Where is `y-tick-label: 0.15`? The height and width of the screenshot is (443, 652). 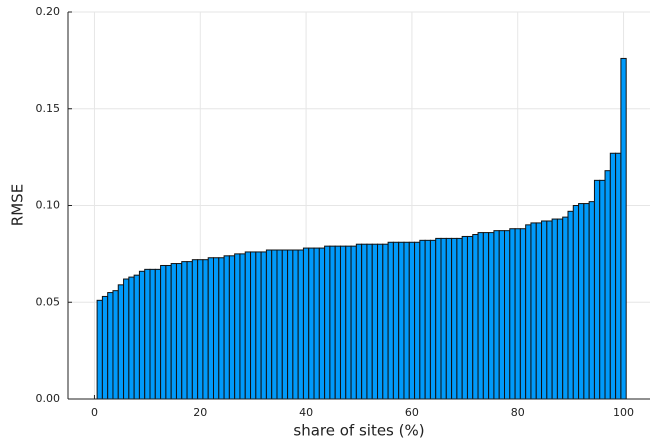
y-tick-label: 0.15 is located at coordinates (48, 108).